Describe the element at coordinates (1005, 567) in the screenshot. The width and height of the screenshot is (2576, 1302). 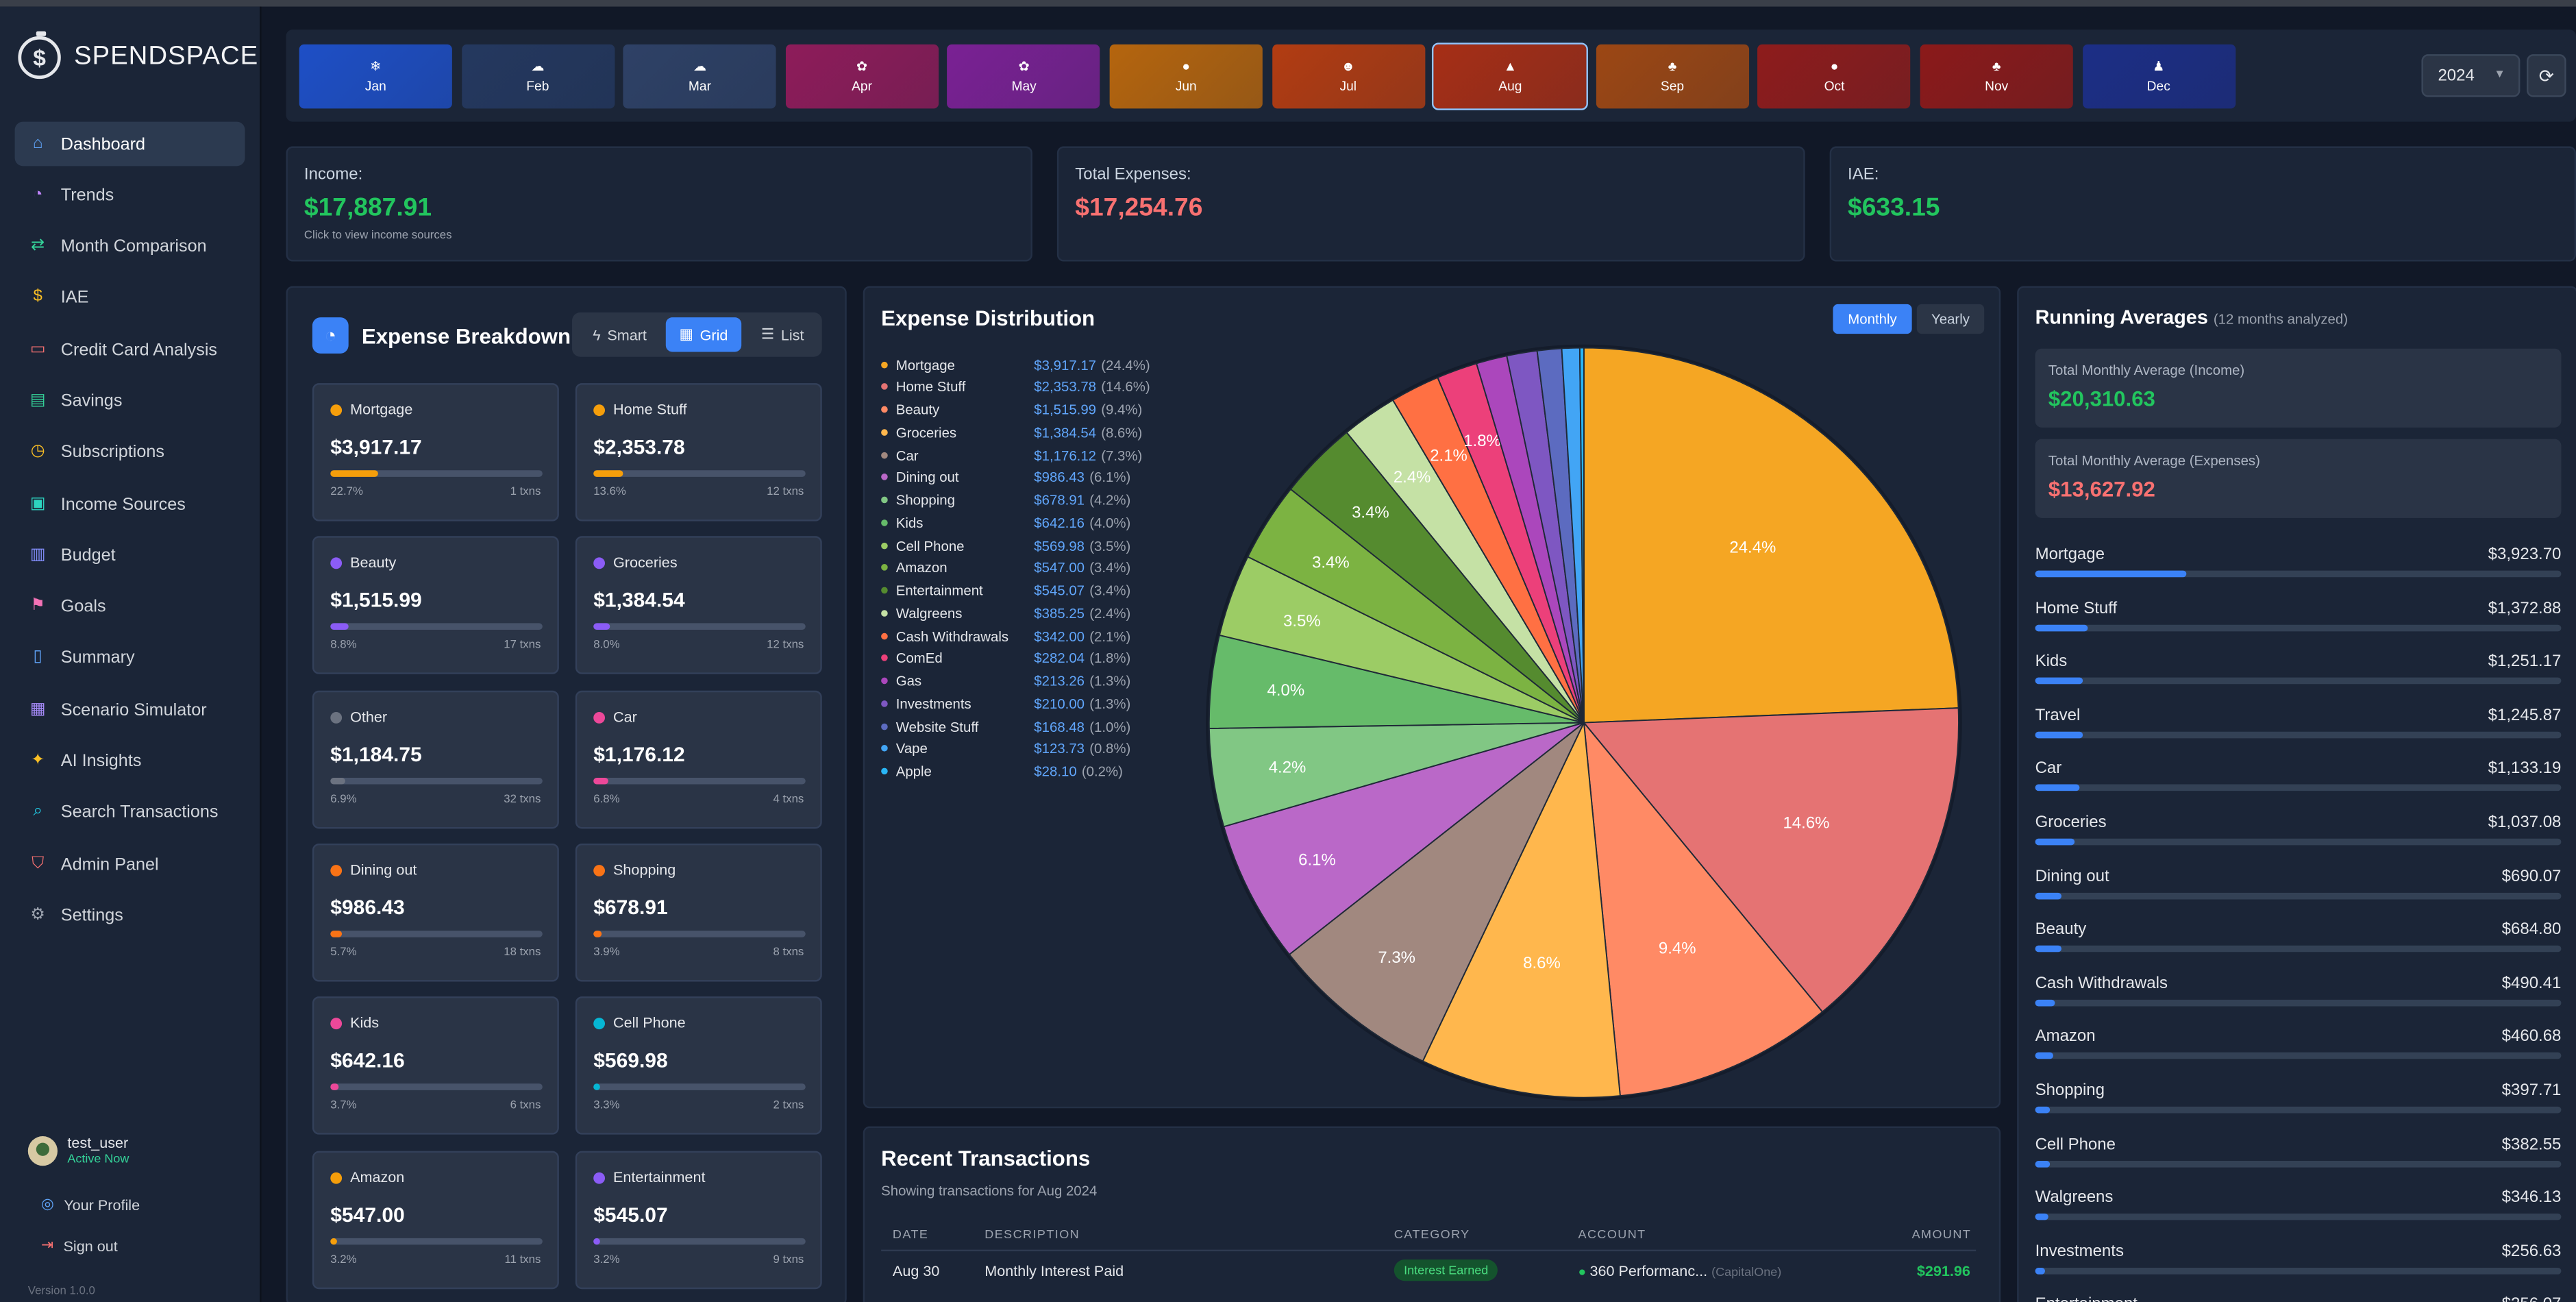
I see `legend-item: Amazon $547.00 (3.4%)` at that location.